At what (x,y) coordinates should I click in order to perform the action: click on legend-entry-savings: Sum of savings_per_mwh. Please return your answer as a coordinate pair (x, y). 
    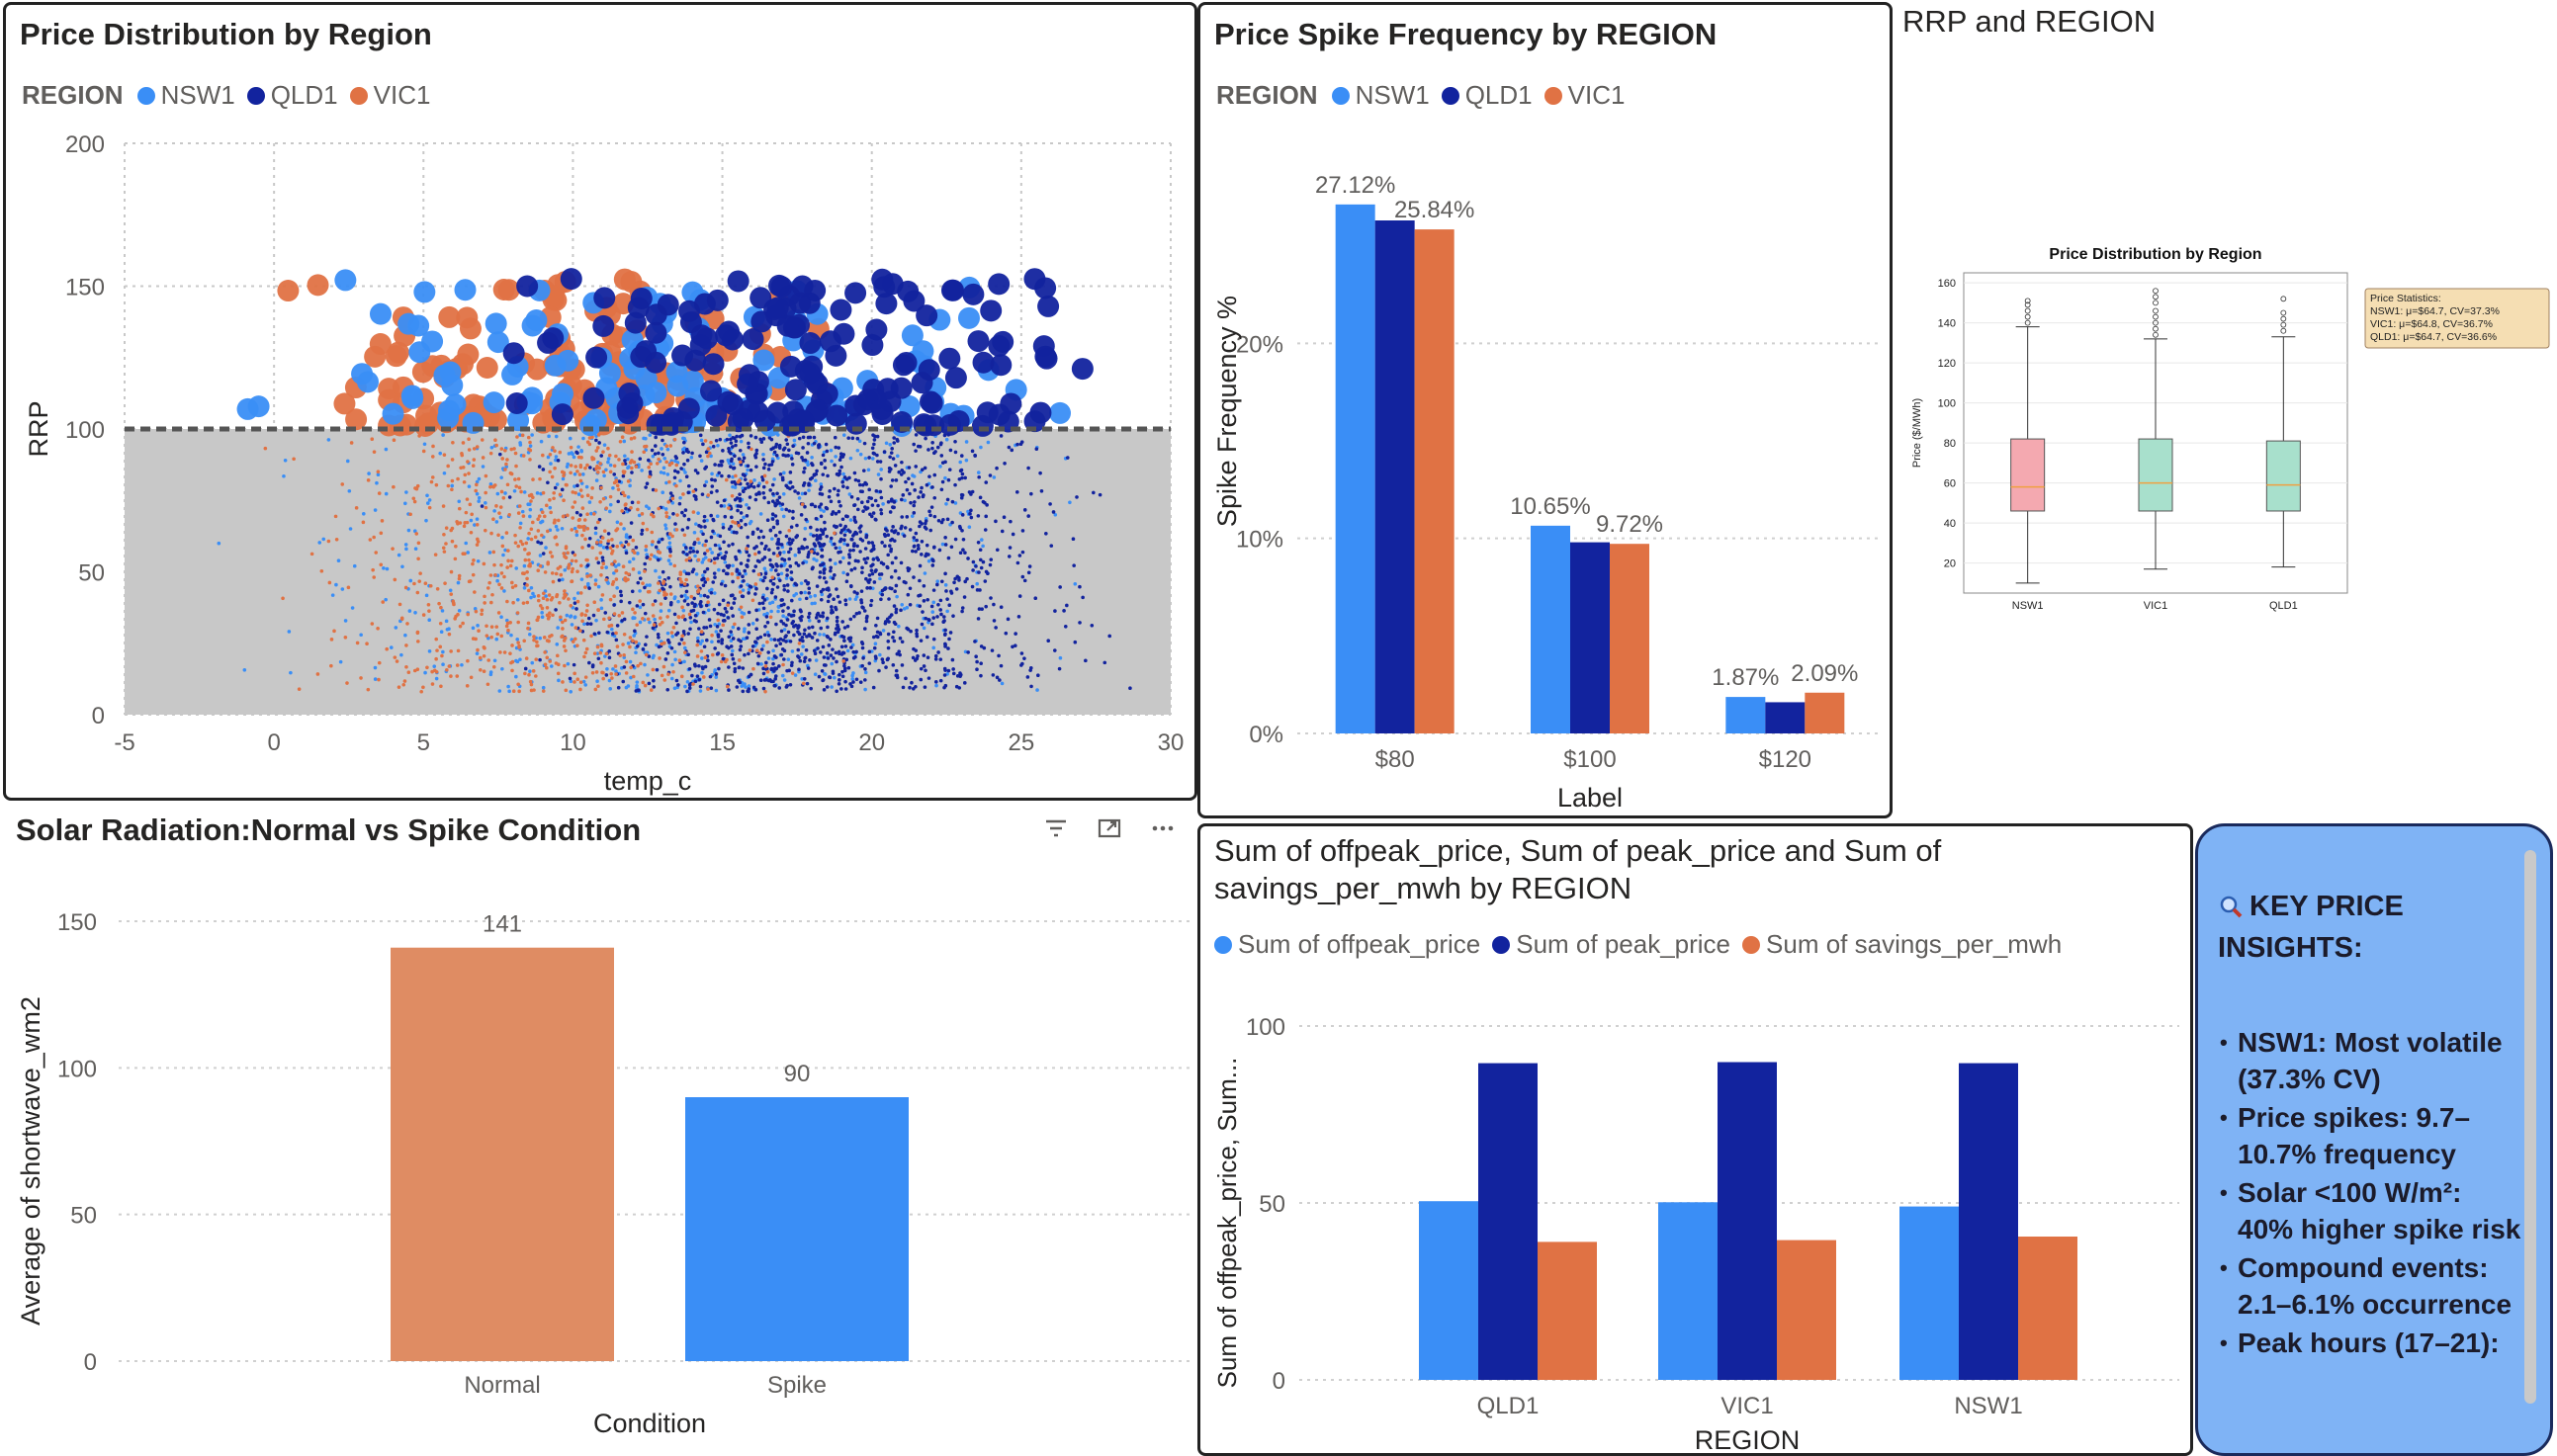
    Looking at the image, I should click on (1902, 944).